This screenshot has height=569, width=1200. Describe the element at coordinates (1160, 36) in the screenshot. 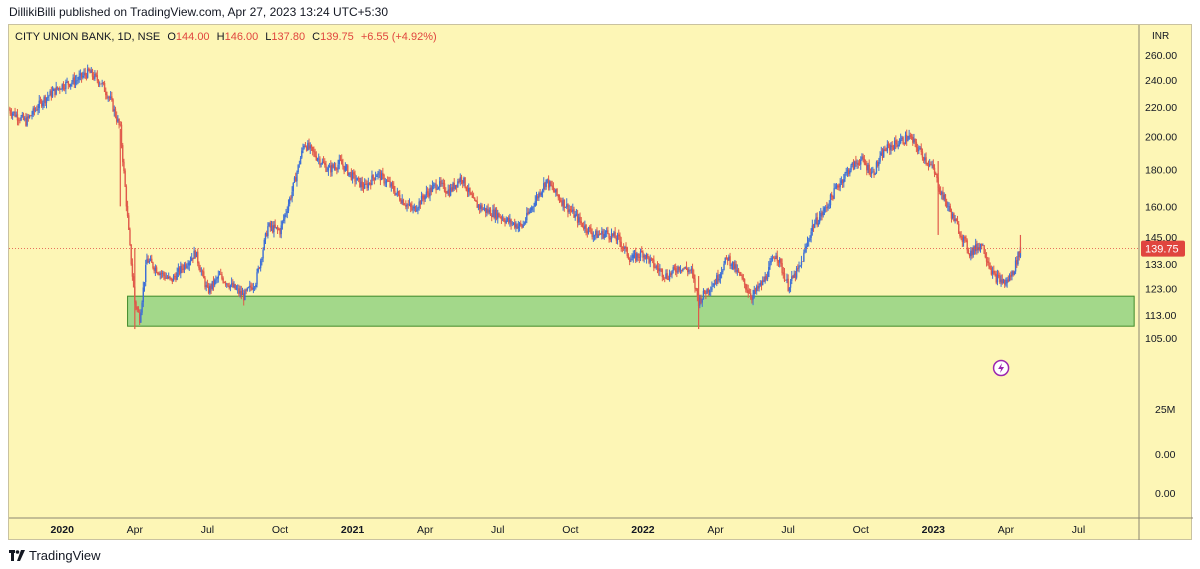

I see `currency-label: INR` at that location.